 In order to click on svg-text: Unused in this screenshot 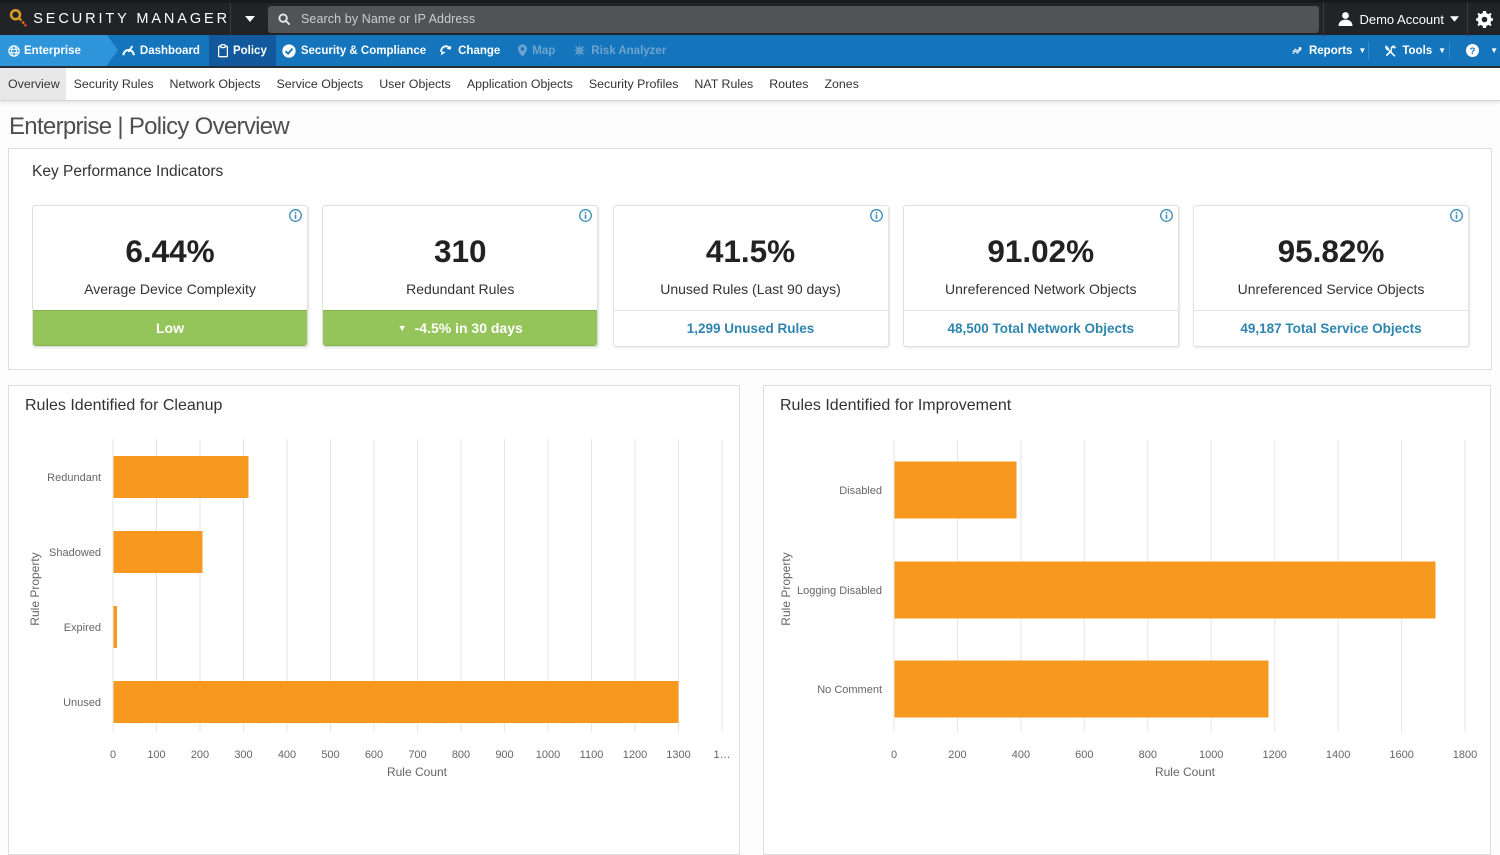, I will do `click(82, 703)`.